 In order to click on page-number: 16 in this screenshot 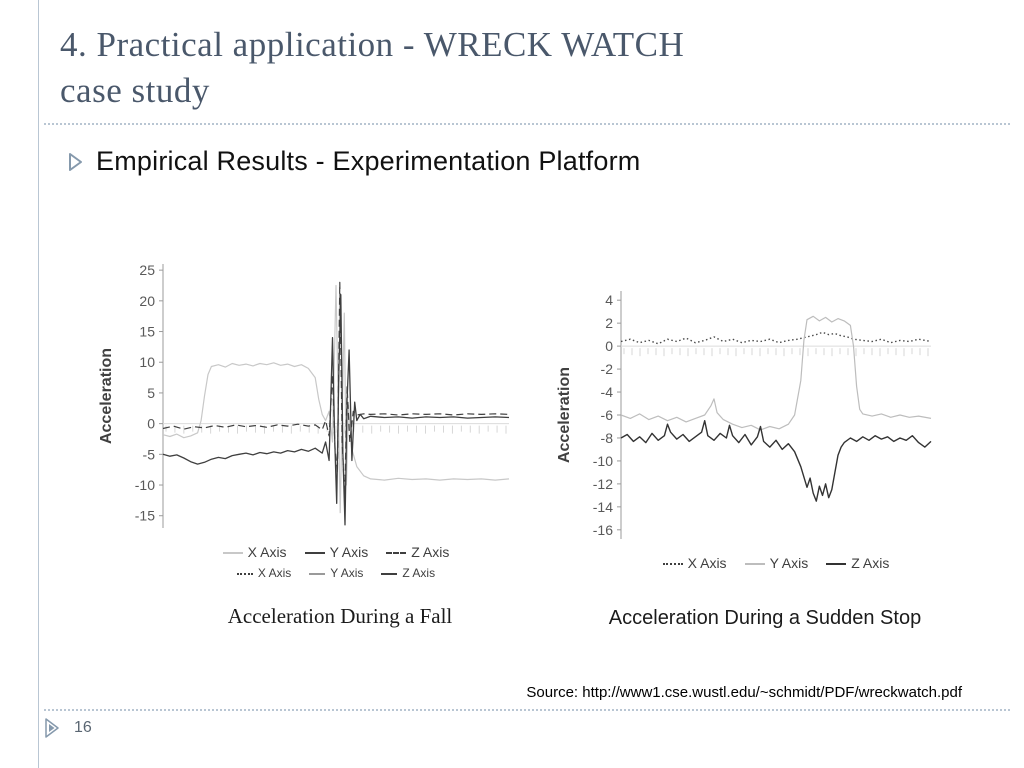, I will do `click(83, 727)`.